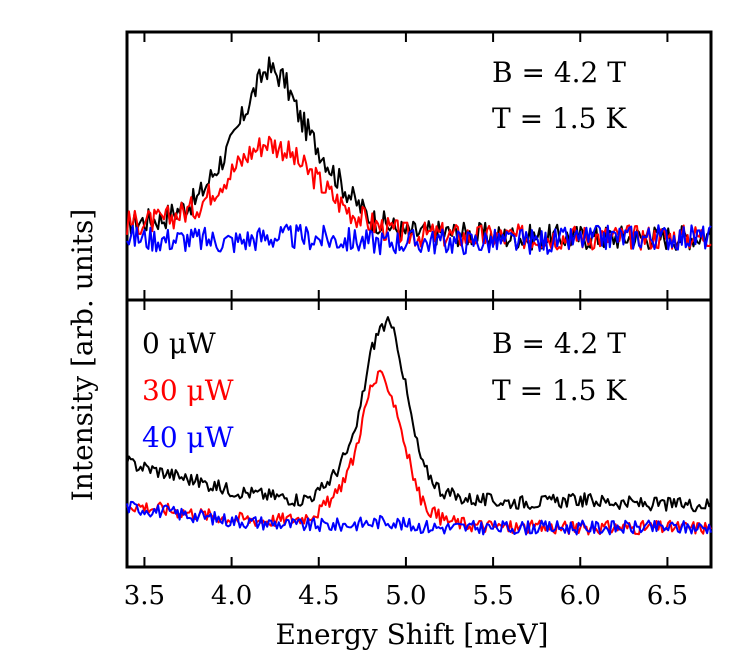  What do you see at coordinates (492, 596) in the screenshot?
I see `x-tick-label: 5.5` at bounding box center [492, 596].